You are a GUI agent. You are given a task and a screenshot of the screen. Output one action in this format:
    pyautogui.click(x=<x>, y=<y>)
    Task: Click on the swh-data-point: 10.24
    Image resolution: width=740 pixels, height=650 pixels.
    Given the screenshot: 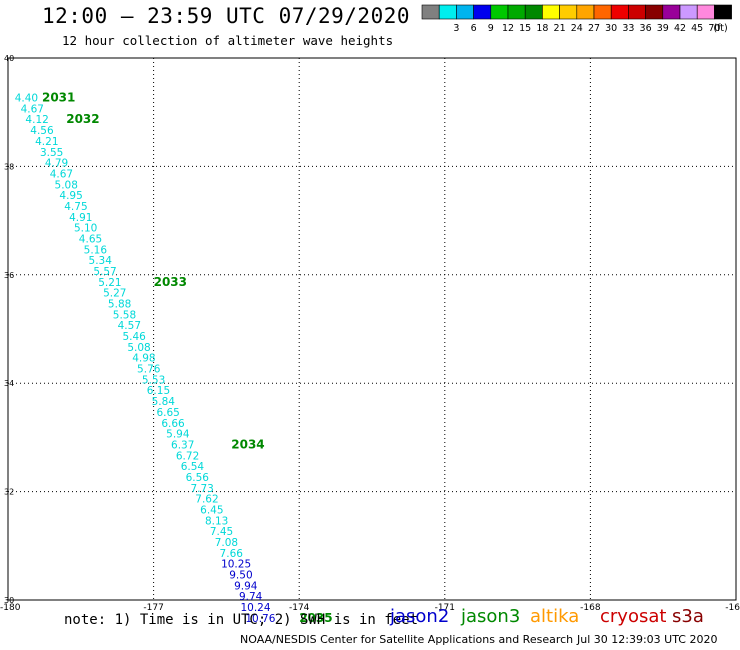 What is the action you would take?
    pyautogui.click(x=255, y=608)
    